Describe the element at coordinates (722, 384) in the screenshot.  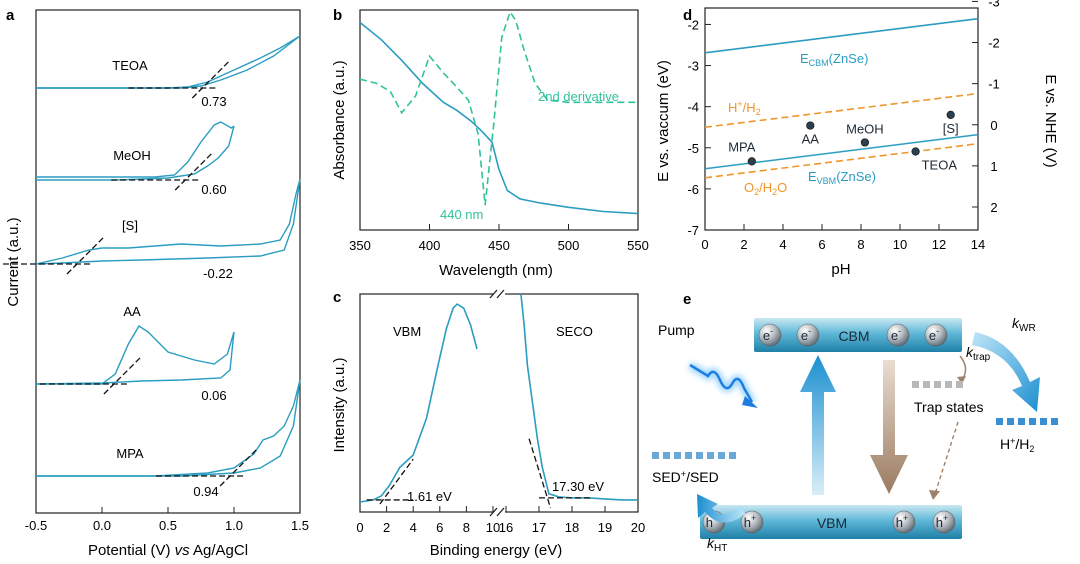
I see `pump-beam` at that location.